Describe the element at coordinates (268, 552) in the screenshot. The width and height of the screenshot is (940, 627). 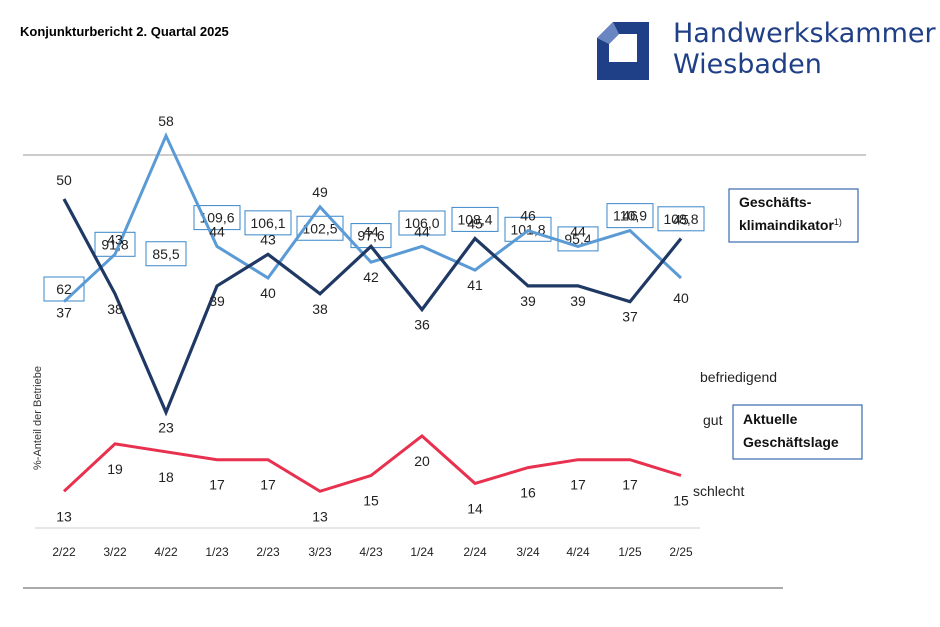
I see `x-tick-label: 2/23` at that location.